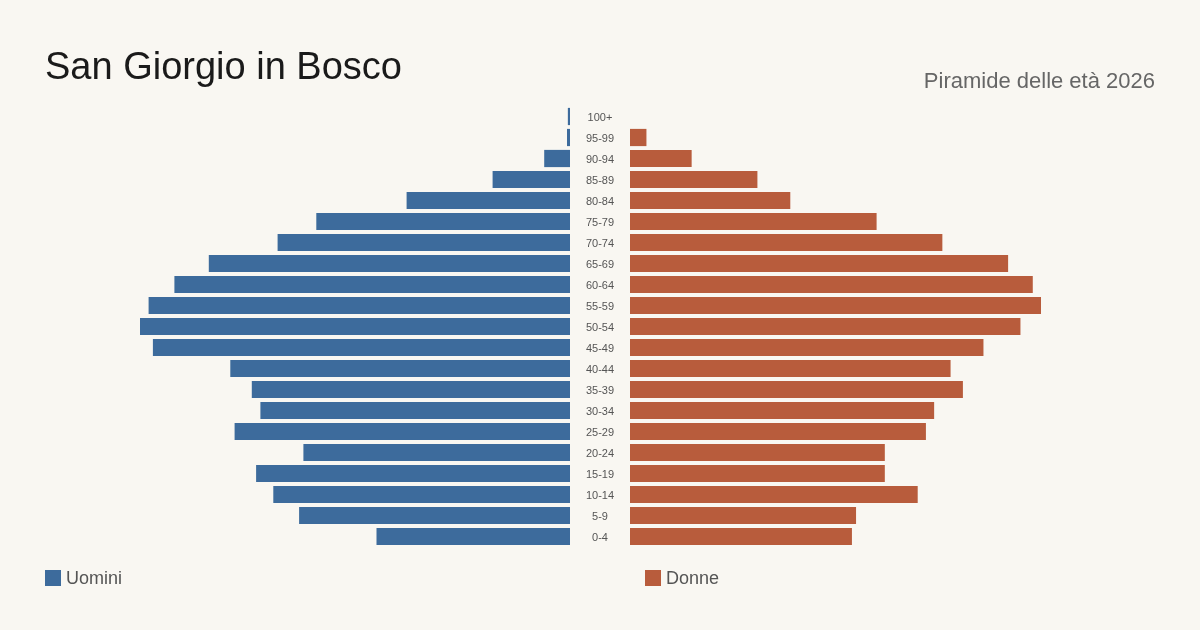  What do you see at coordinates (94, 578) in the screenshot?
I see `legend-label: Uomini` at bounding box center [94, 578].